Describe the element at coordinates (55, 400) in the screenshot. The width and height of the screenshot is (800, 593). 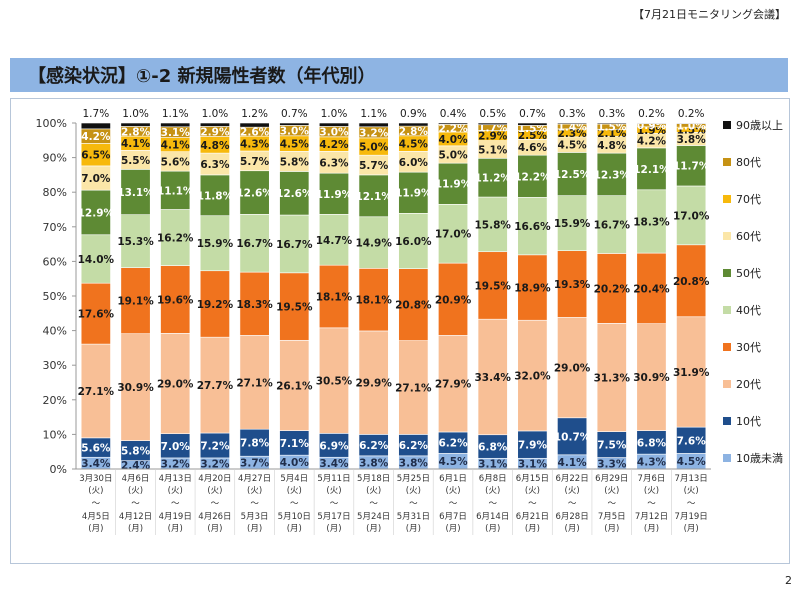
I see `y-tick-label: 20%` at that location.